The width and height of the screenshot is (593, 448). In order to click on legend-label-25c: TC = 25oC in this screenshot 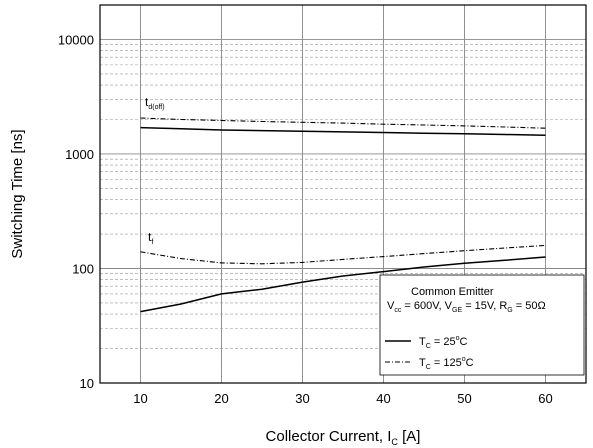, I will do `click(443, 342)`.